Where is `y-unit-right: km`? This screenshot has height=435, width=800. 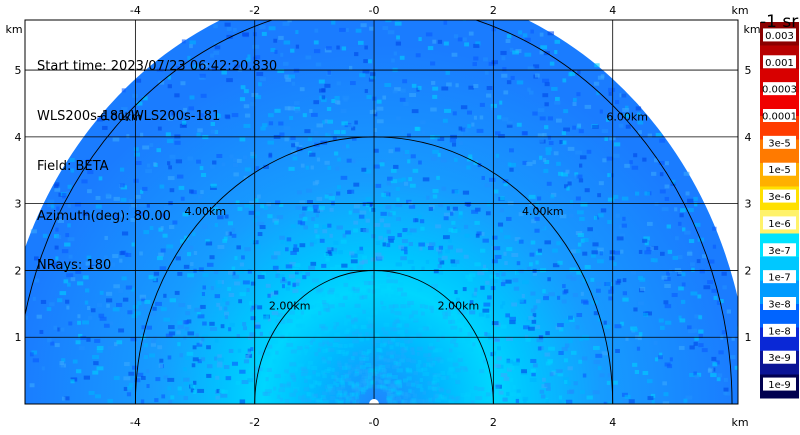 y-unit-right: km is located at coordinates (751, 29).